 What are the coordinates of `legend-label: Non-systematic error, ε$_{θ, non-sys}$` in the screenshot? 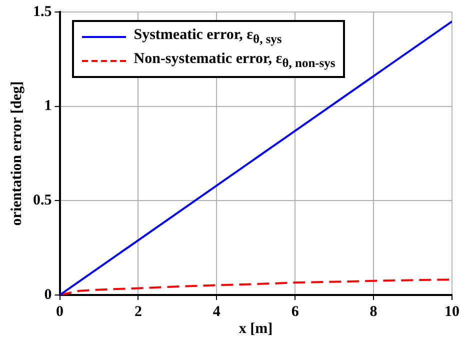 It's located at (235, 61).